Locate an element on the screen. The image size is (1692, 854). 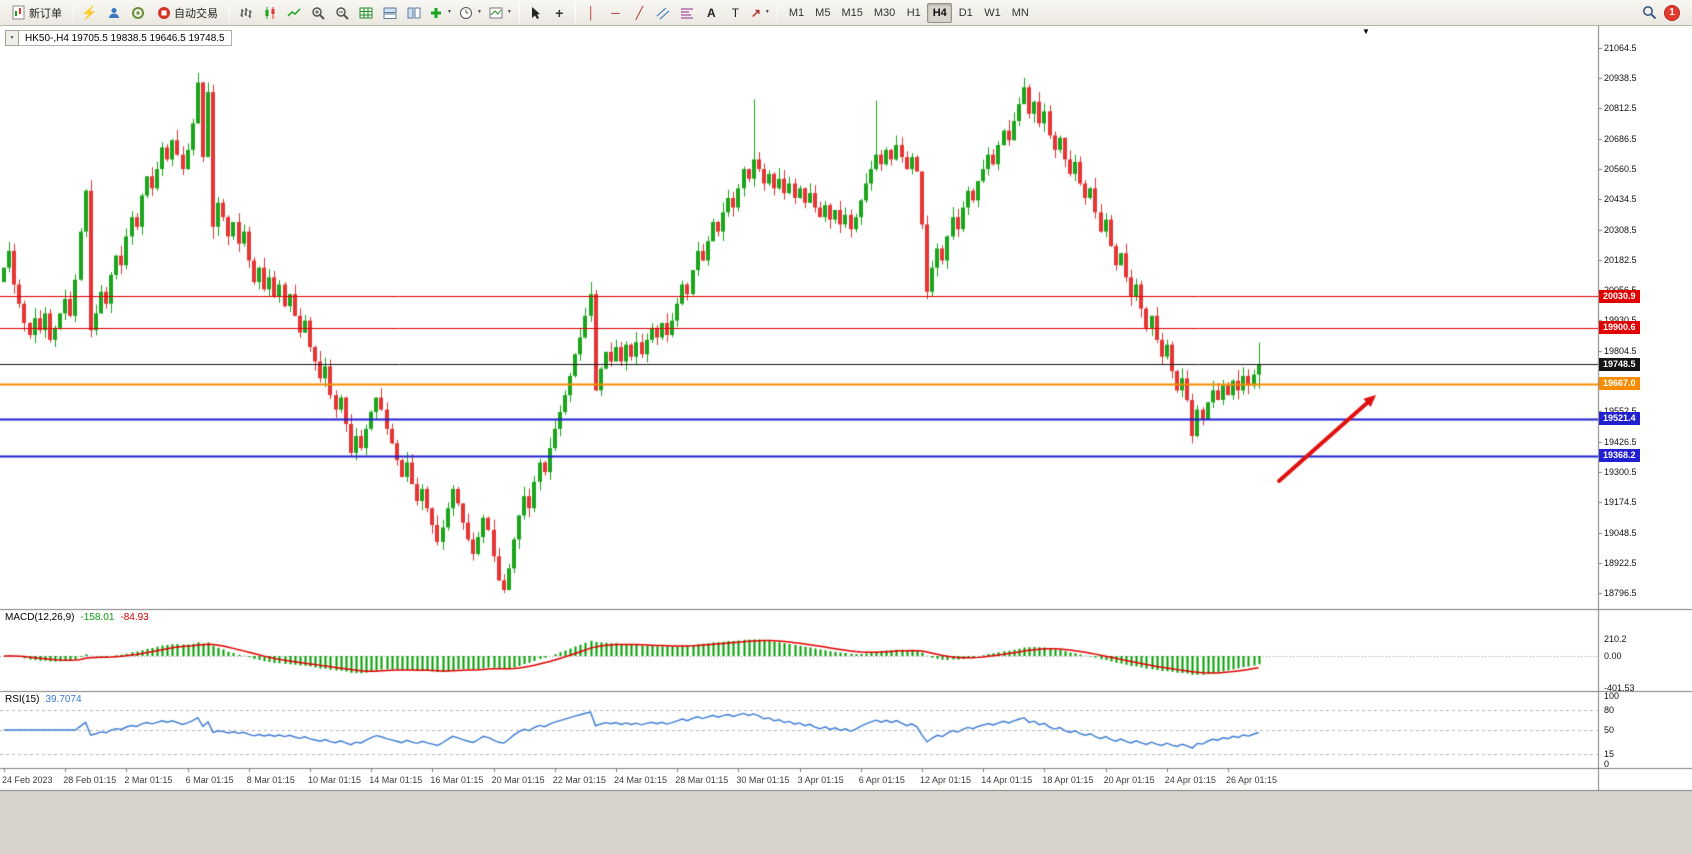
crosshair-icon: + is located at coordinates (559, 12).